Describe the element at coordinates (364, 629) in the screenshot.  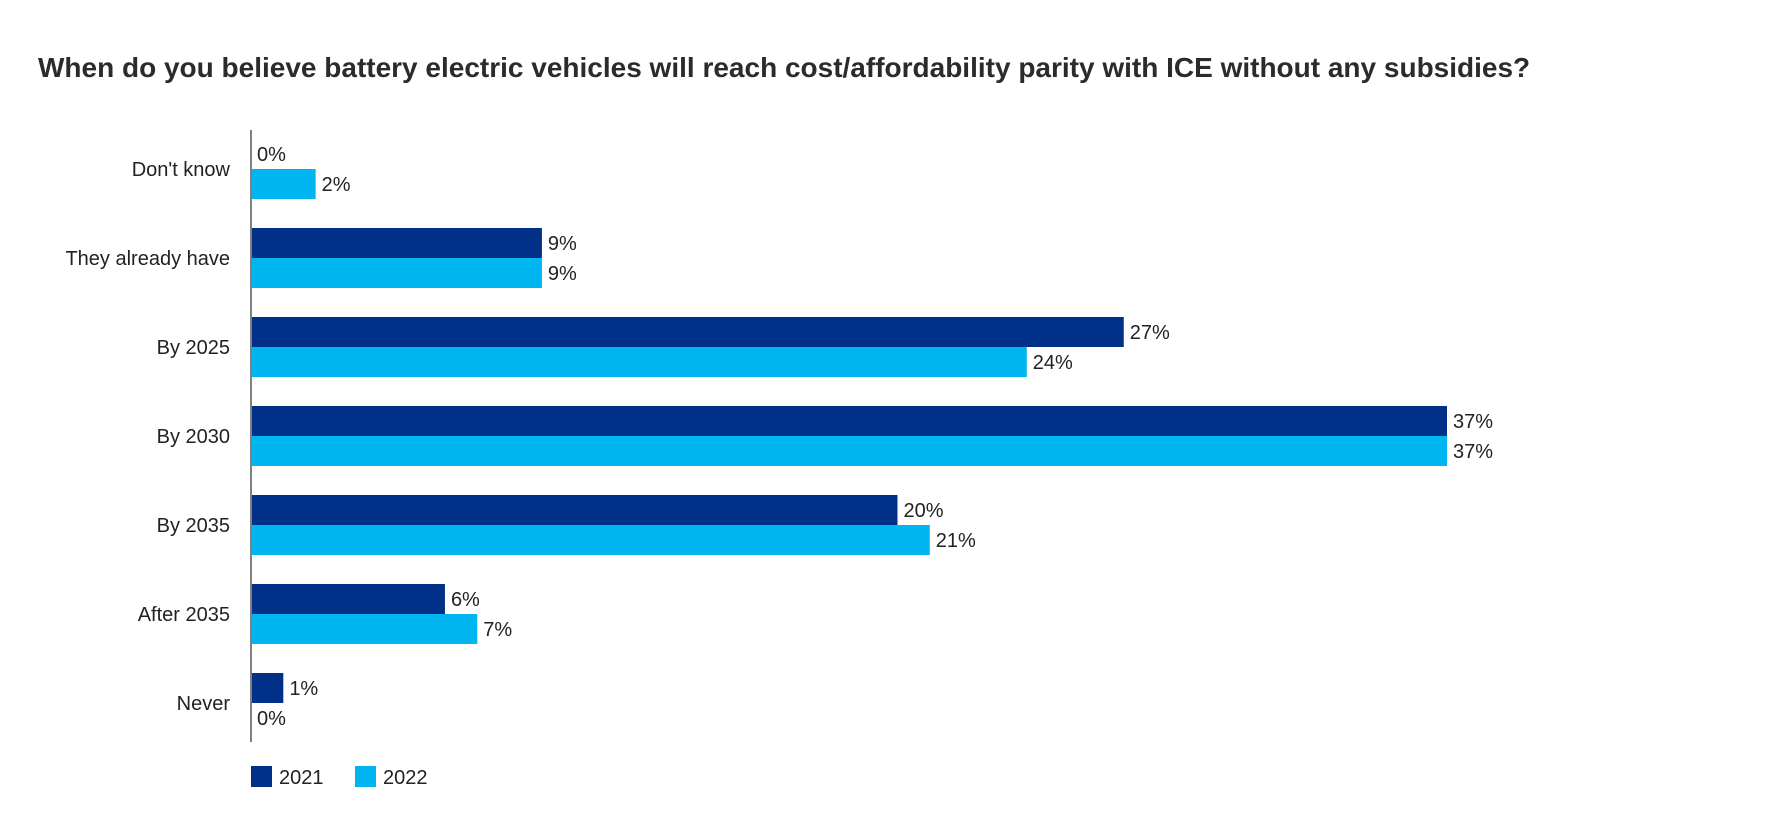
I see `bar-2022-after-2035` at that location.